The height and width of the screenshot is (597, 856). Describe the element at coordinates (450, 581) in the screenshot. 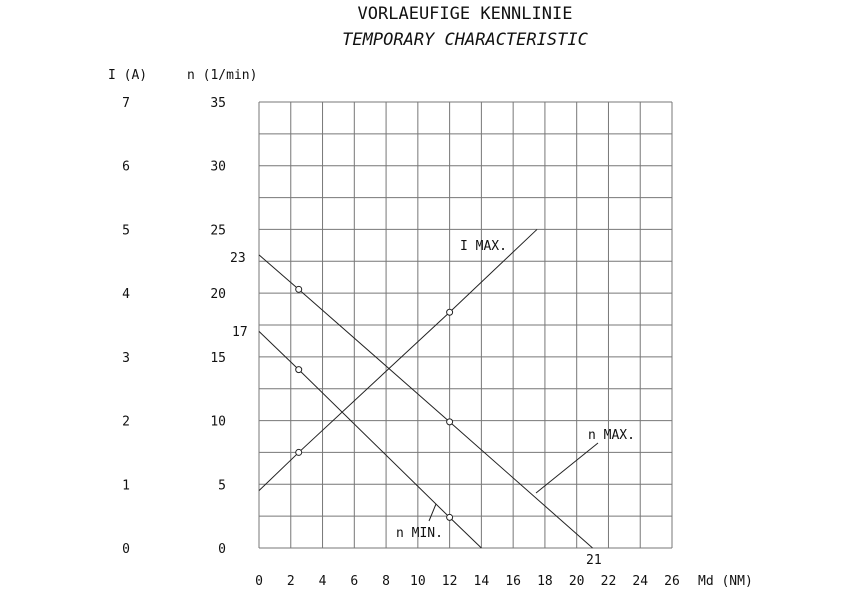

I see `x-tick-label: 12` at that location.